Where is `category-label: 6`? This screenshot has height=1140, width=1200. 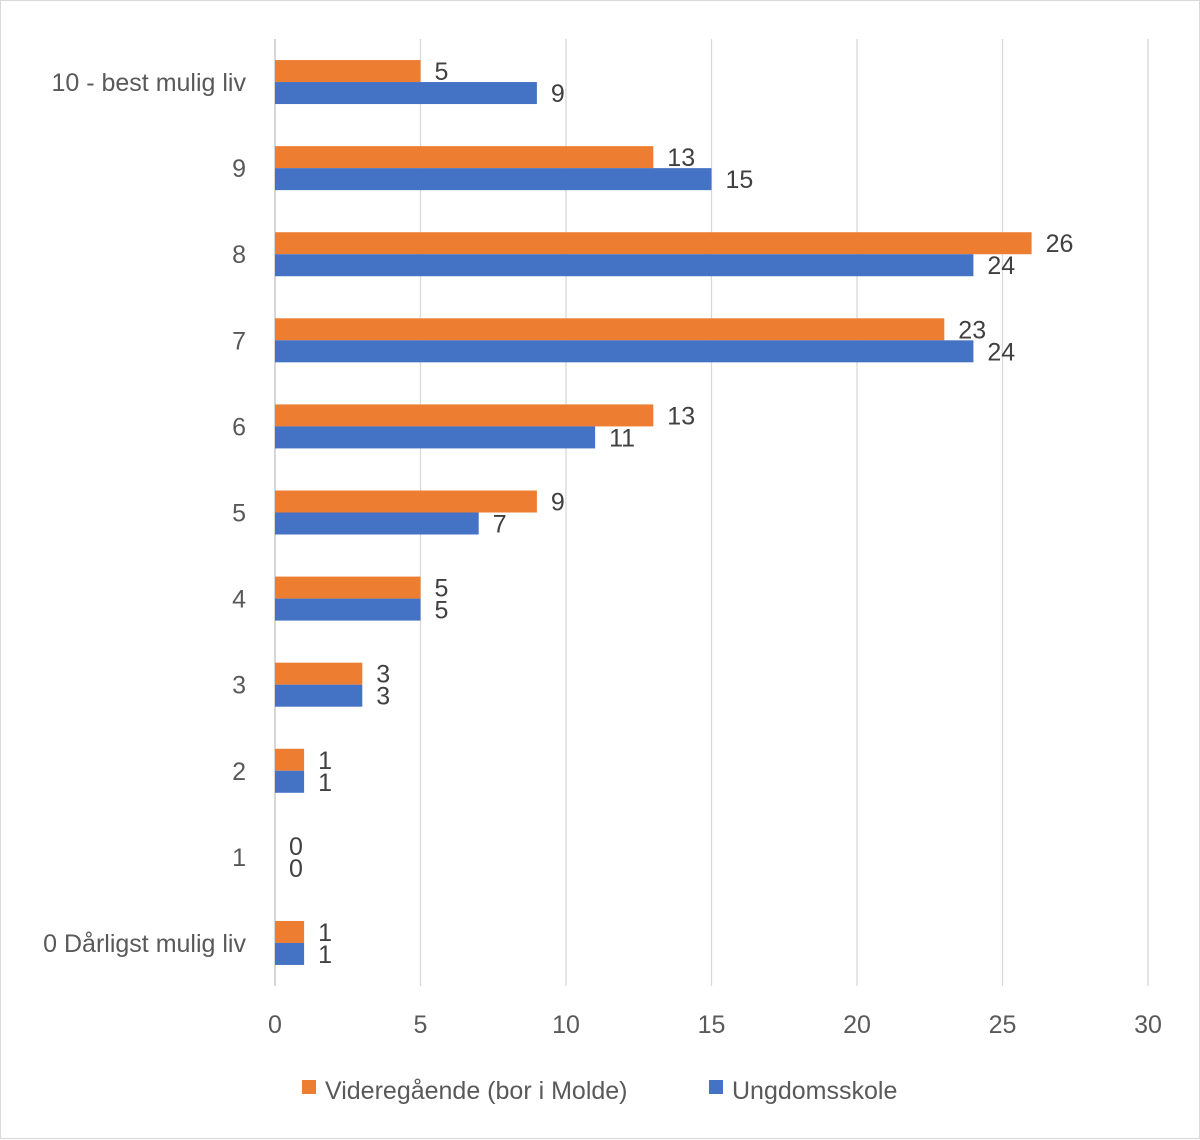 category-label: 6 is located at coordinates (239, 427).